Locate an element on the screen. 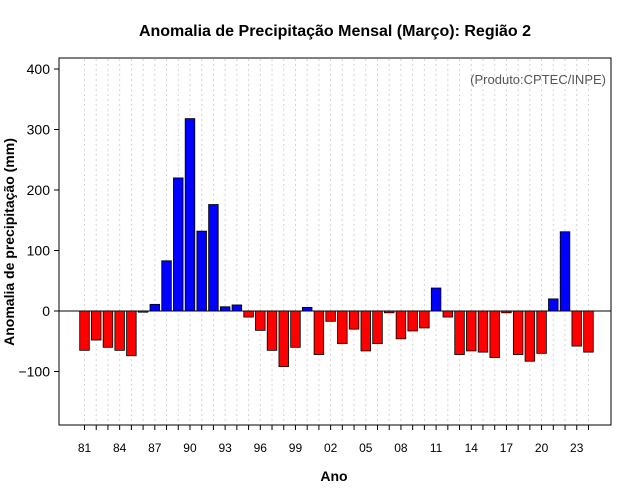 The width and height of the screenshot is (640, 500). x-tick-label: 99 is located at coordinates (296, 448).